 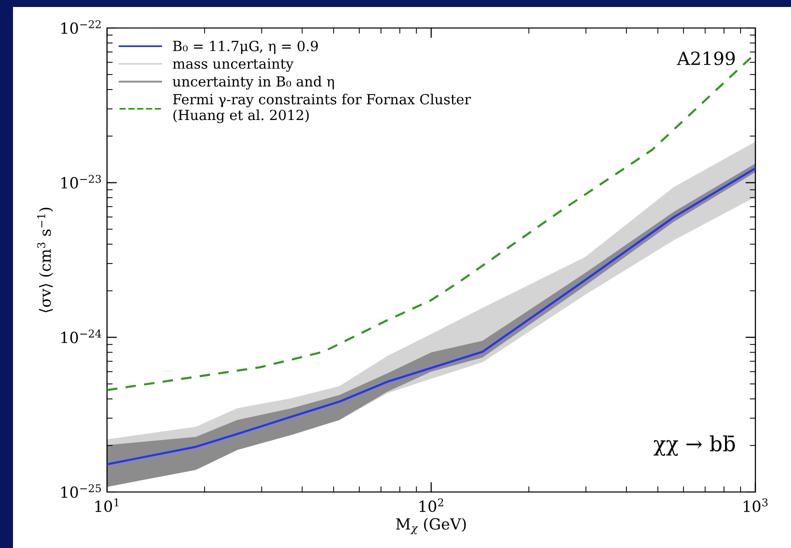 What do you see at coordinates (81, 337) in the screenshot?
I see `y-tick-label: 10$^{−24}$` at bounding box center [81, 337].